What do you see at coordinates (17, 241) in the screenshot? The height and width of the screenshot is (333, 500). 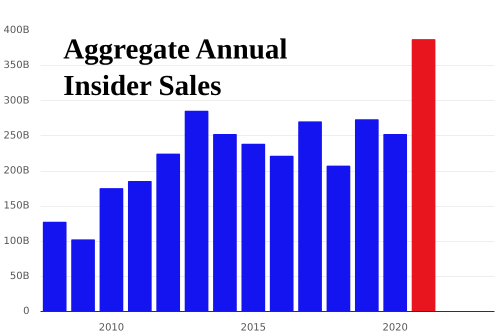 I see `y-tick-label: 100B` at bounding box center [17, 241].